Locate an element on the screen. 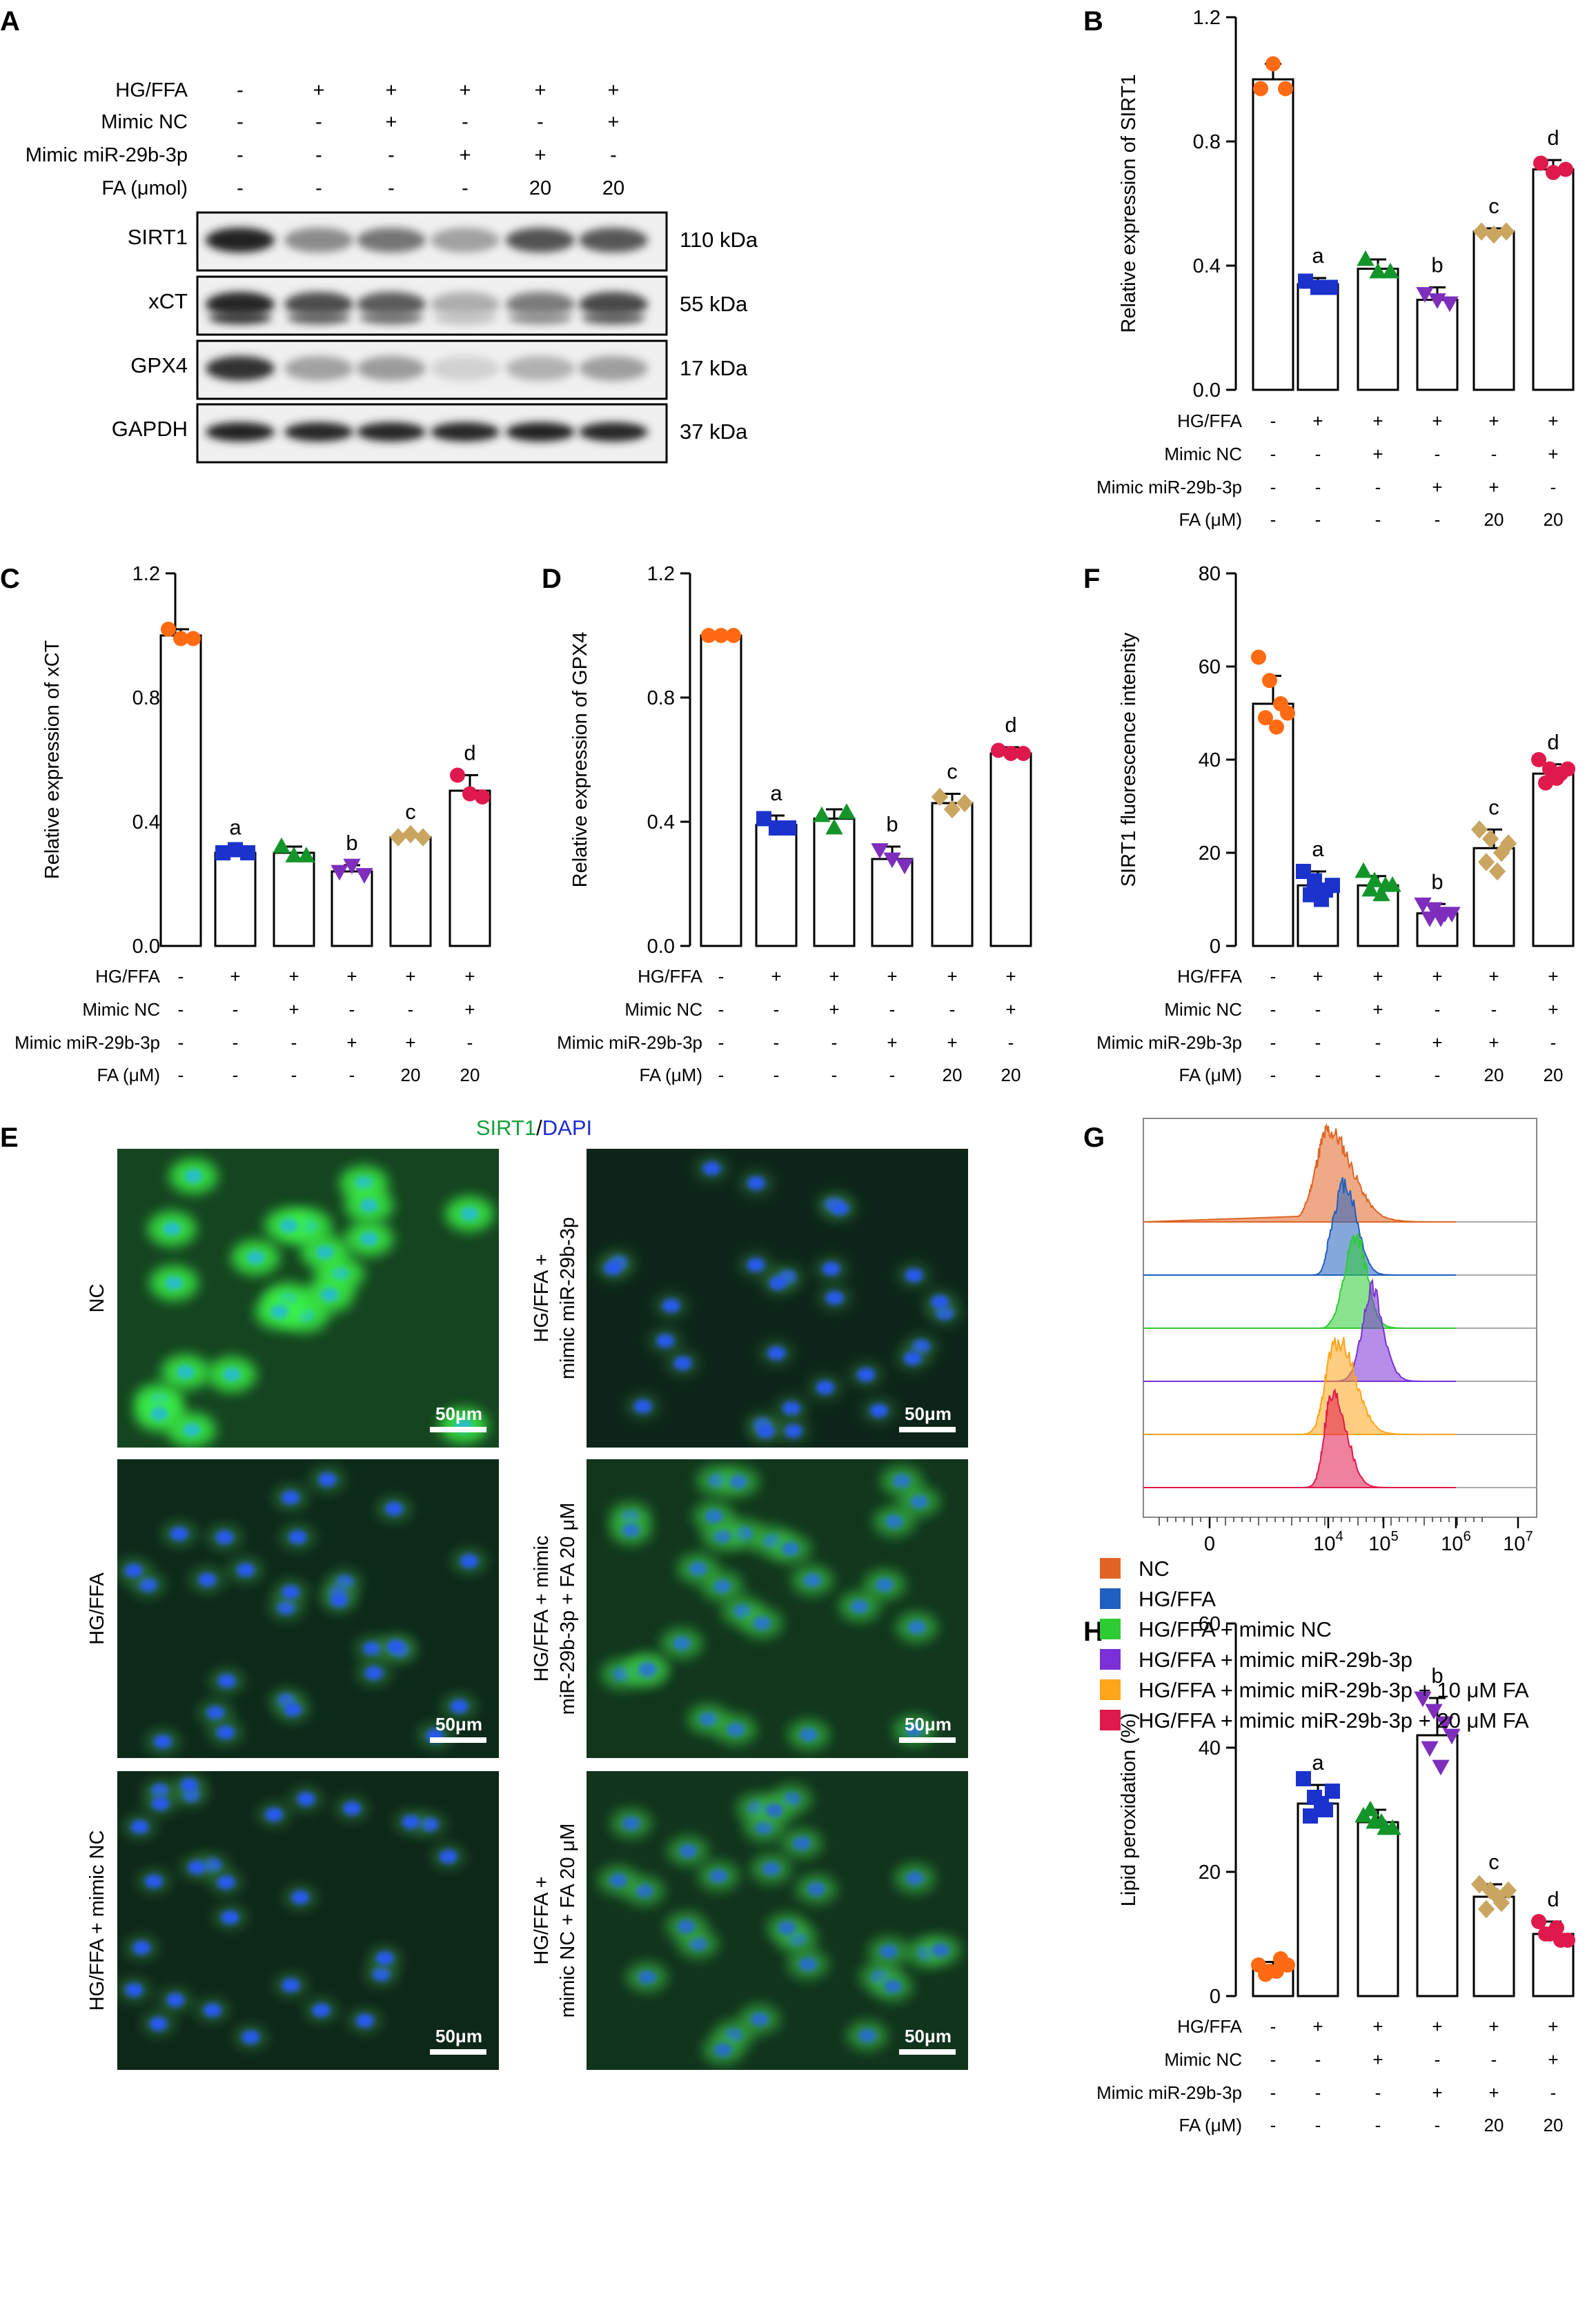  y-axis-label: Lipid peroxidation (%) is located at coordinates (1129, 1809).